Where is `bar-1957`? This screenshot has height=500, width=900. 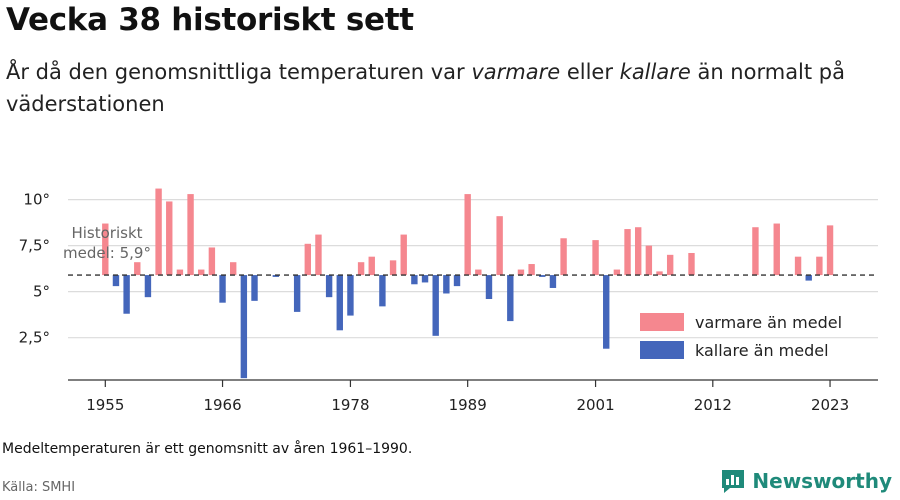 bar-1957 is located at coordinates (126, 294).